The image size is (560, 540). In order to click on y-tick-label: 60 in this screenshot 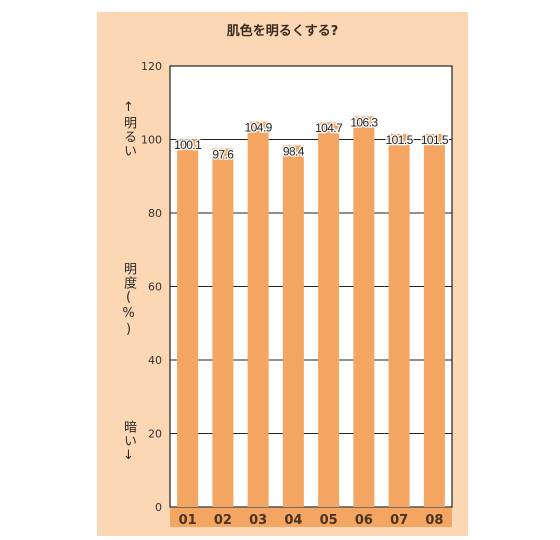, I will do `click(155, 287)`.